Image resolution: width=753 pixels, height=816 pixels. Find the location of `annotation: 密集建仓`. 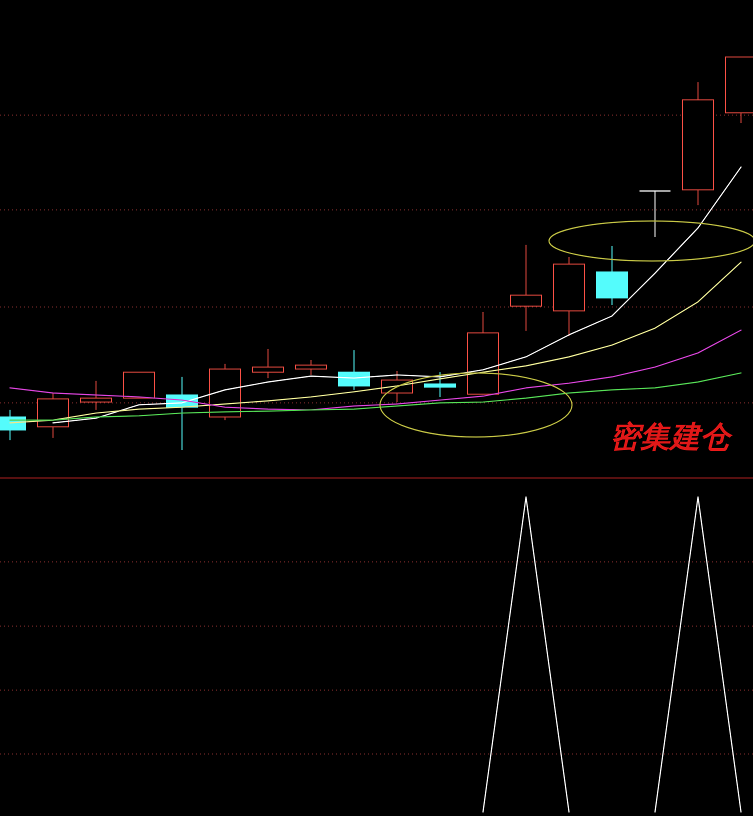

annotation: 密集建仓 is located at coordinates (671, 437).